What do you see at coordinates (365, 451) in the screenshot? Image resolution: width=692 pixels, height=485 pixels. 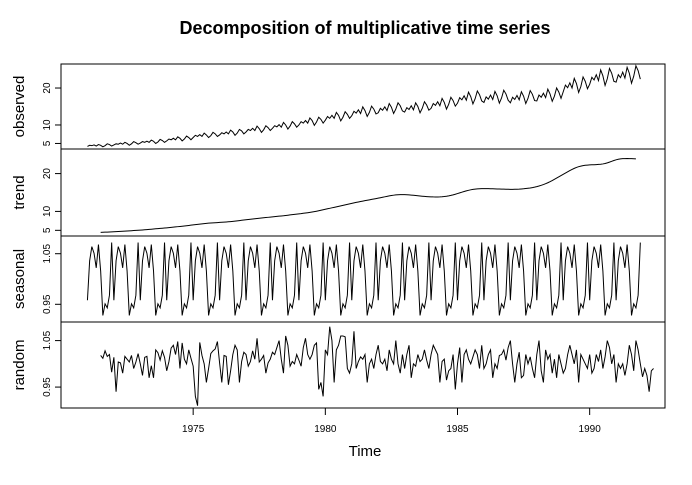 I see `x-axis-label: Time` at bounding box center [365, 451].